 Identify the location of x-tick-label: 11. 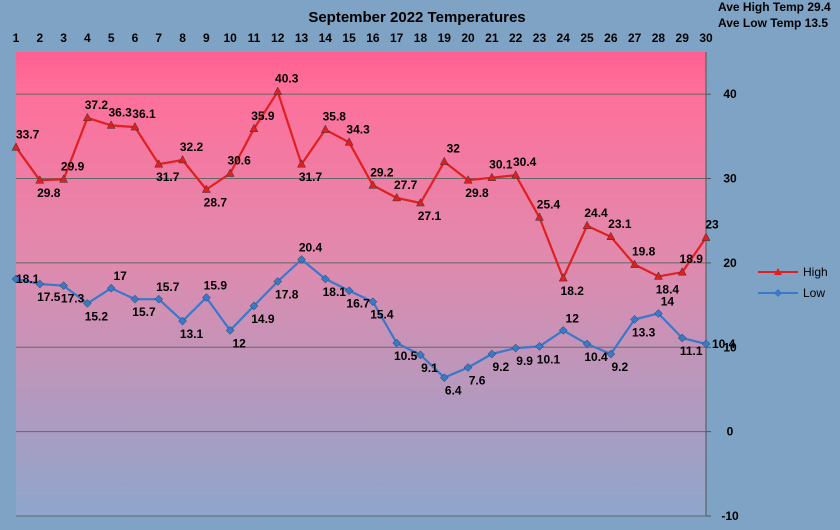
(254, 38).